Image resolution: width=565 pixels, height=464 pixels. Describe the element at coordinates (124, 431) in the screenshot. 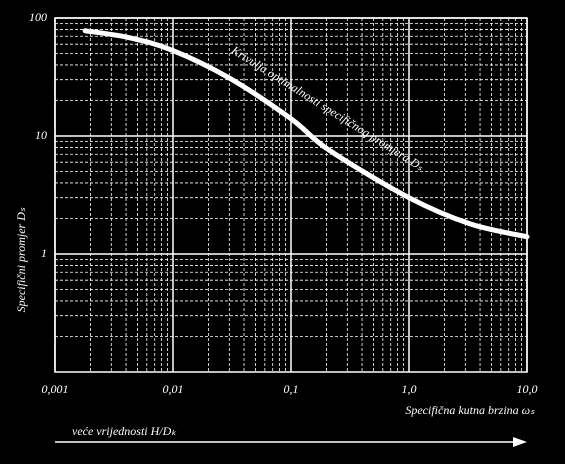

I see `arrow-label: veće vrijednosti H/Dₖ` at that location.